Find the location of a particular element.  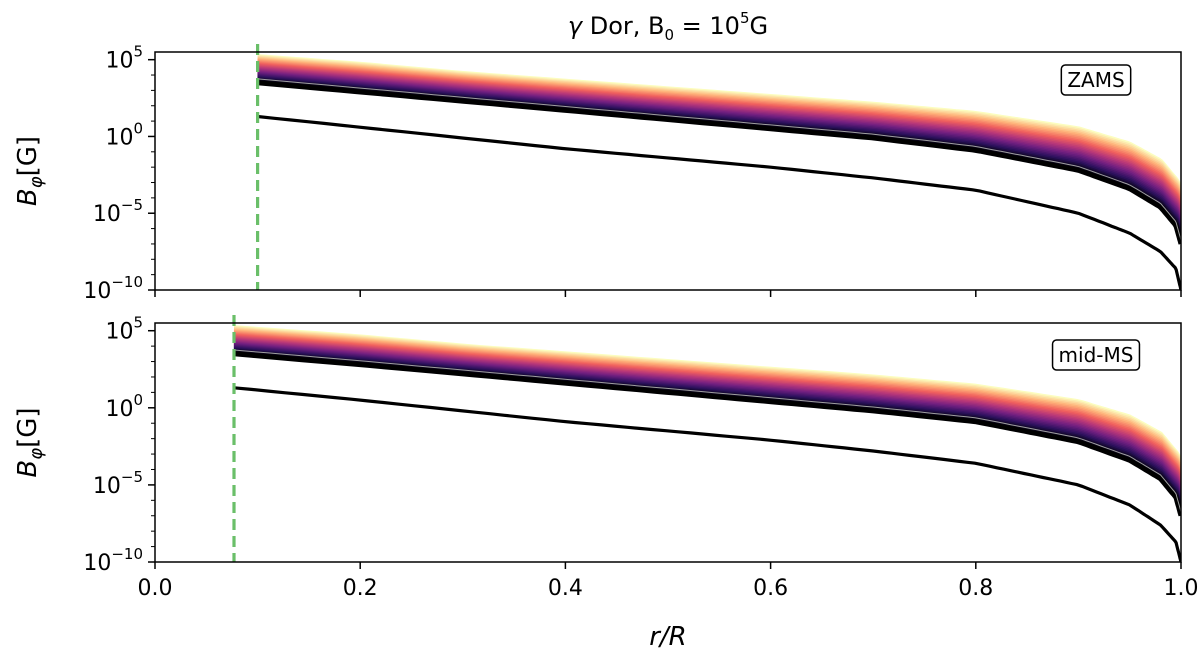

x-tick-label: 0.4 is located at coordinates (565, 588).